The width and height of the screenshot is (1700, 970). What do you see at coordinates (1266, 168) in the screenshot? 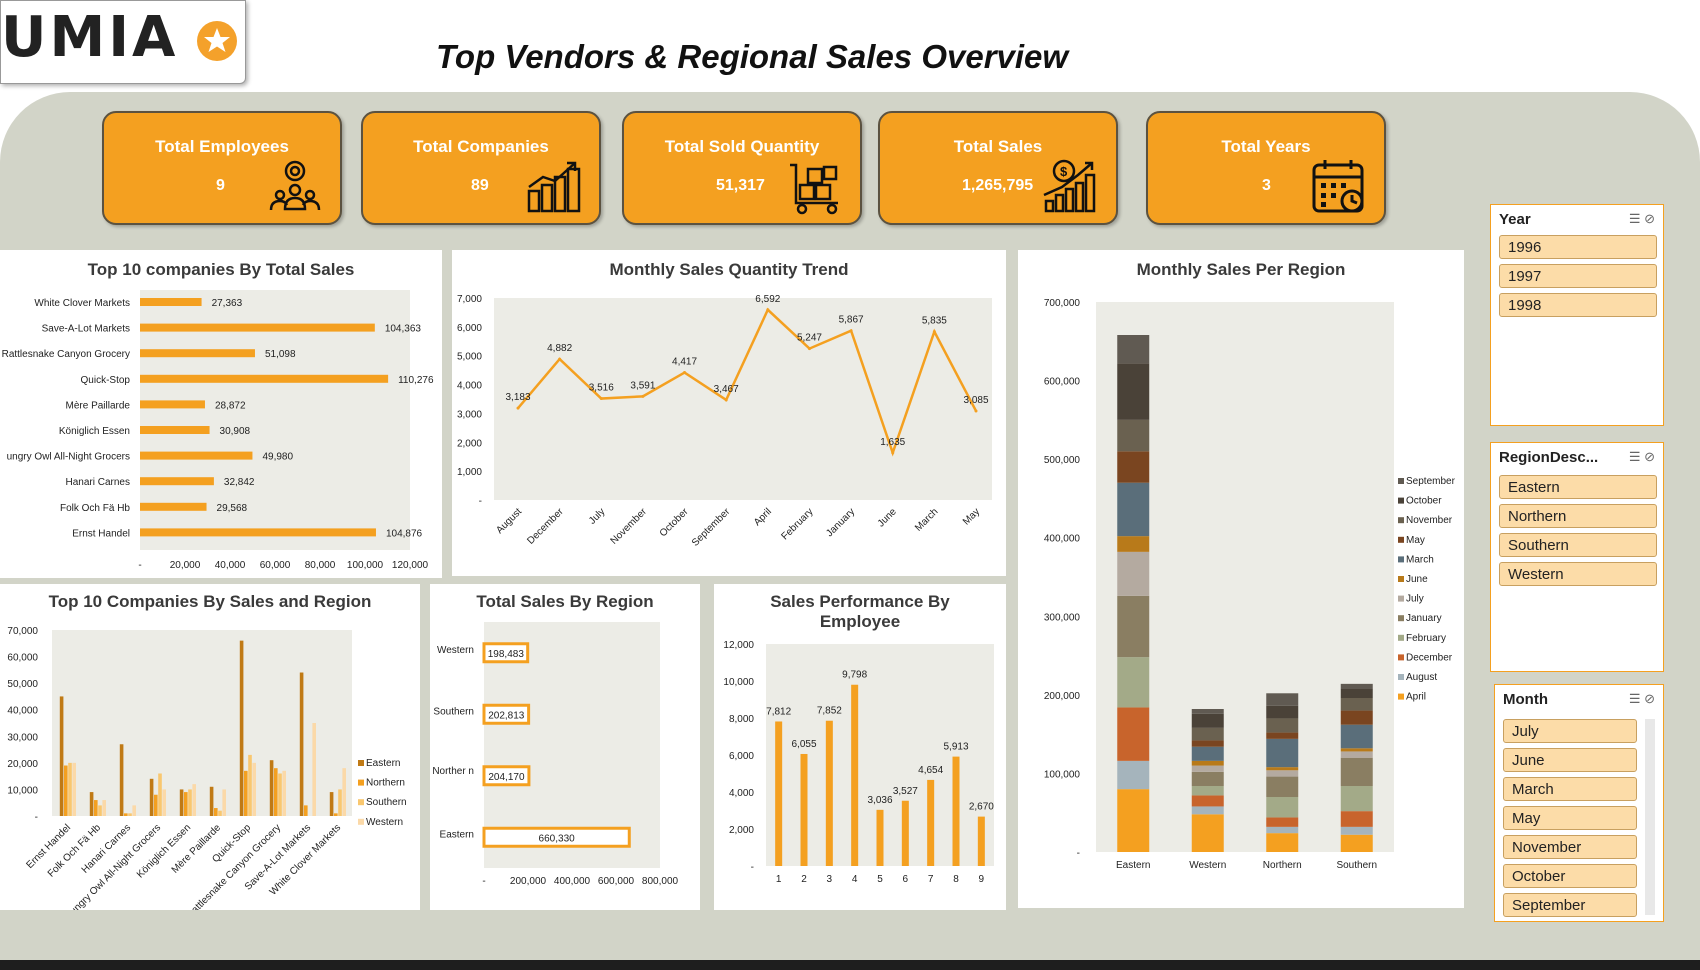
I see `kpi-card-total-years: Total Years 3` at bounding box center [1266, 168].